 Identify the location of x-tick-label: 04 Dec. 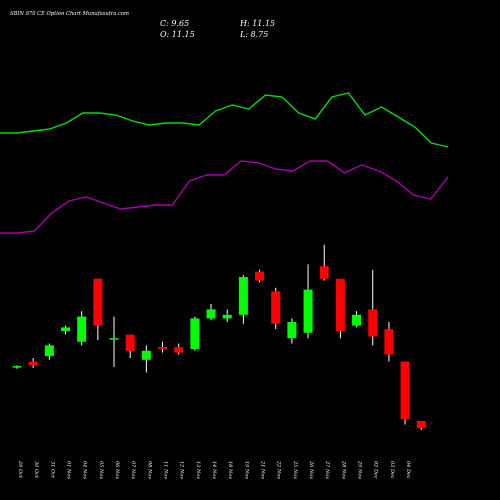
(408, 470).